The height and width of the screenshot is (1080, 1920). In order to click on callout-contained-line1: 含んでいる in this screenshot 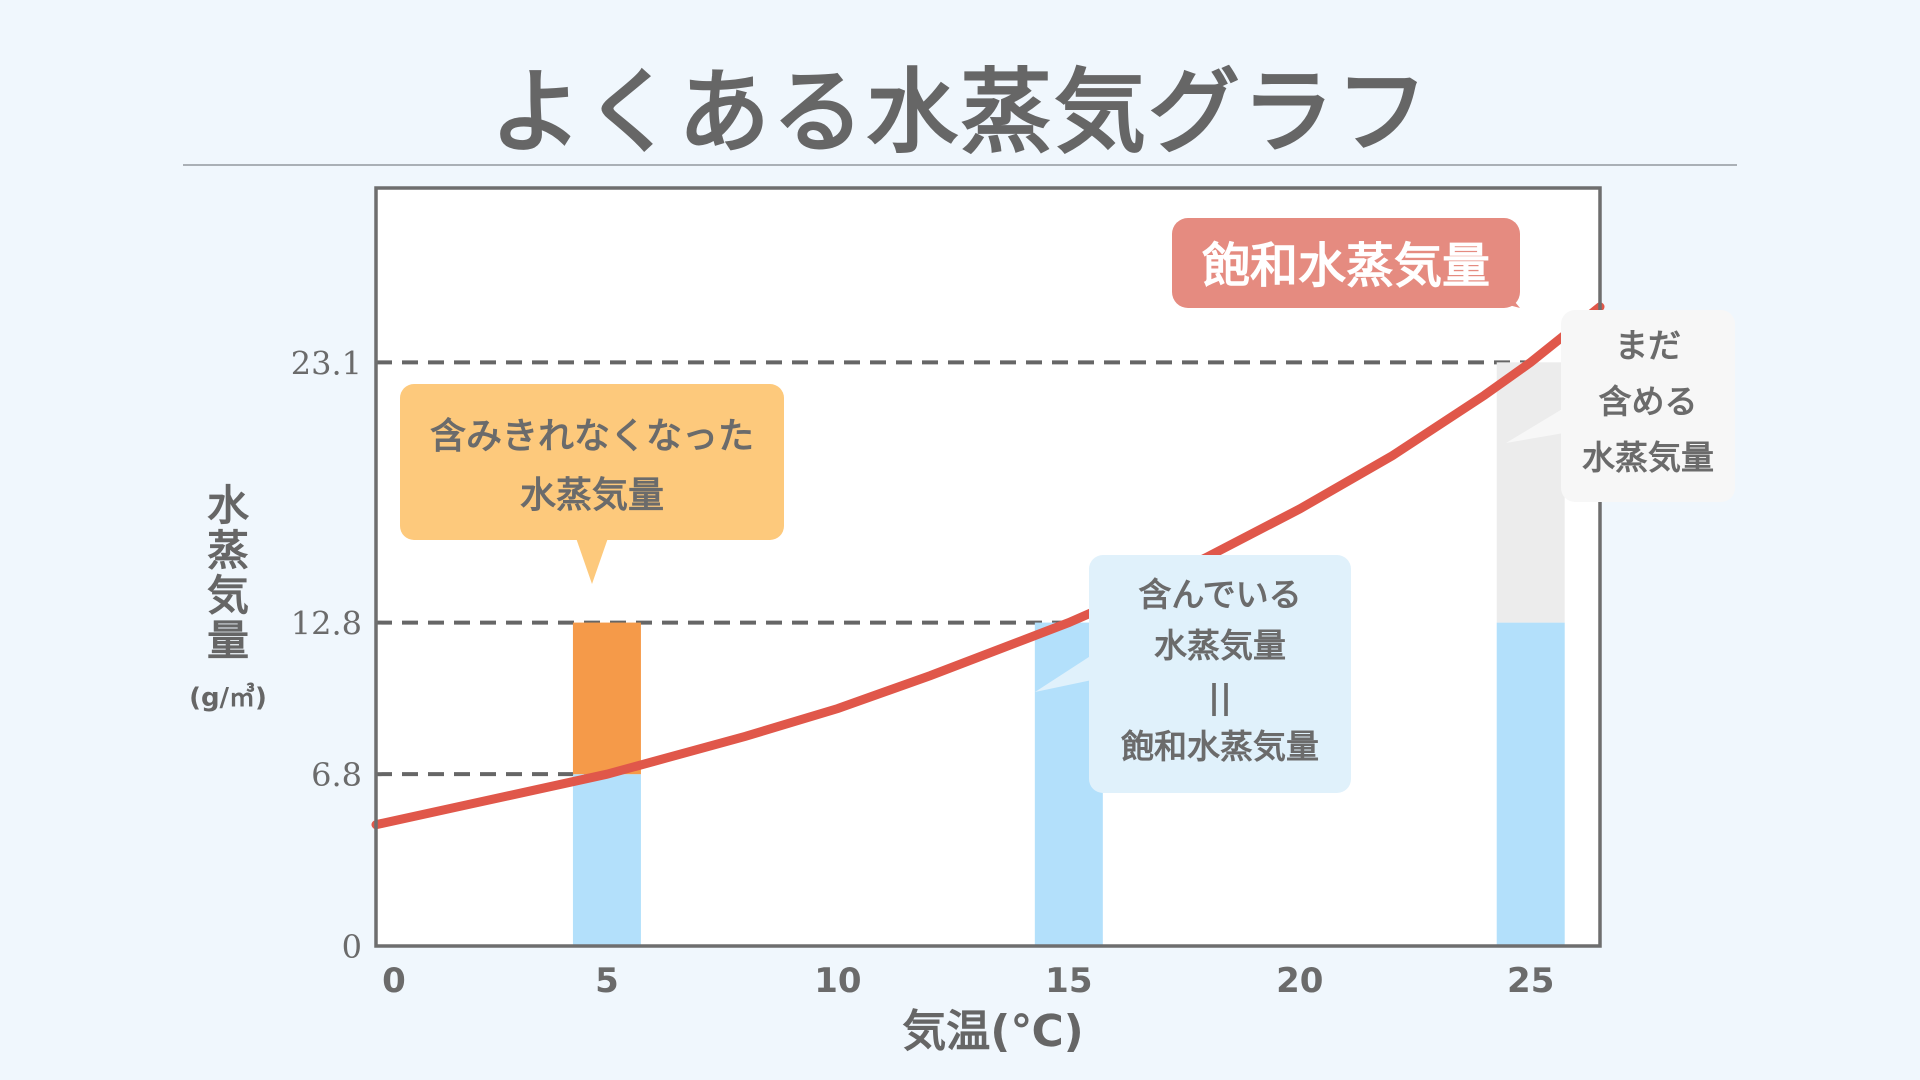, I will do `click(1219, 594)`.